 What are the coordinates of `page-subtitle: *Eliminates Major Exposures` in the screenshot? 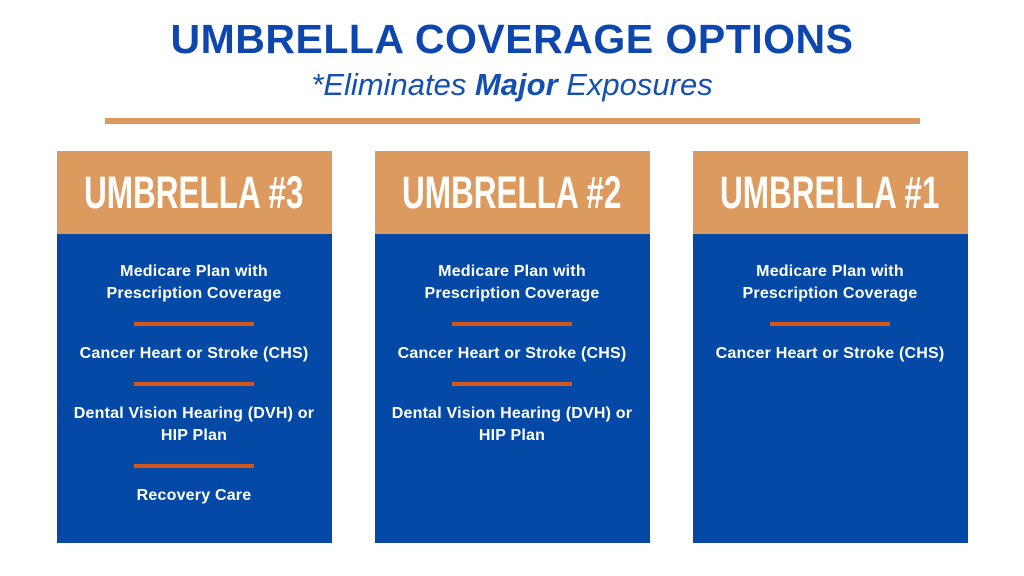 It's located at (512, 85).